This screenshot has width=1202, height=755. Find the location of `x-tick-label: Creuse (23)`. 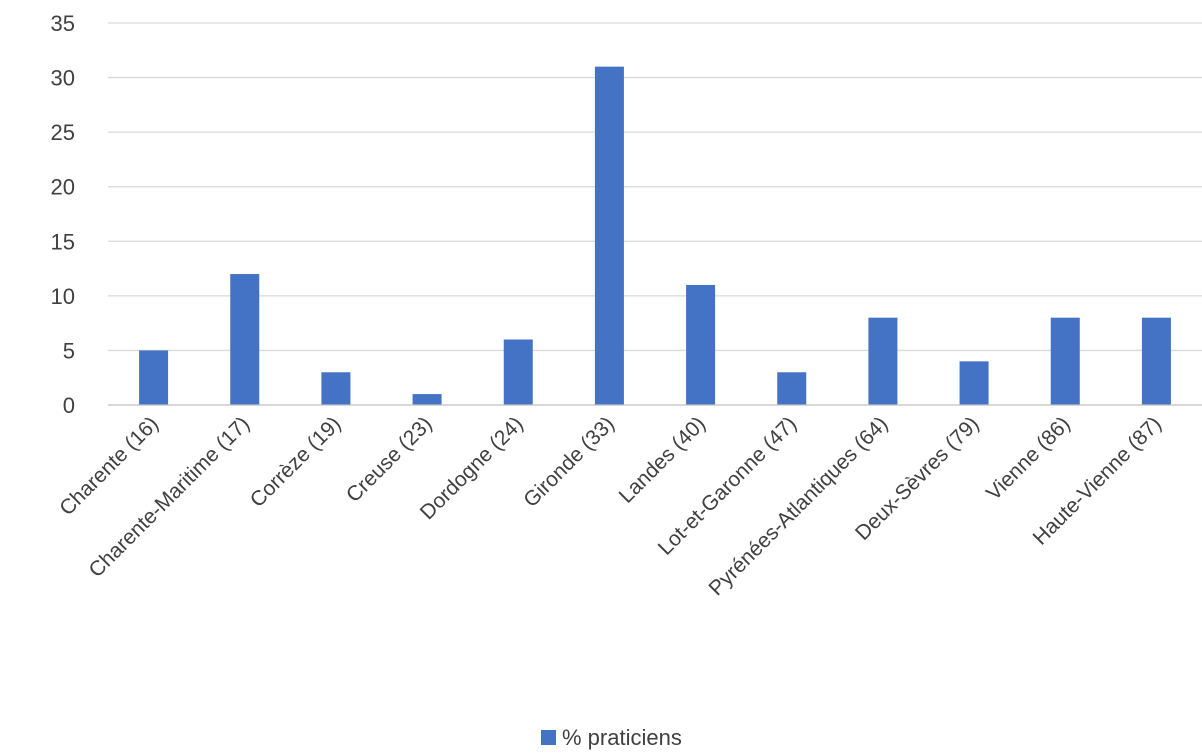

x-tick-label: Creuse (23) is located at coordinates (389, 459).